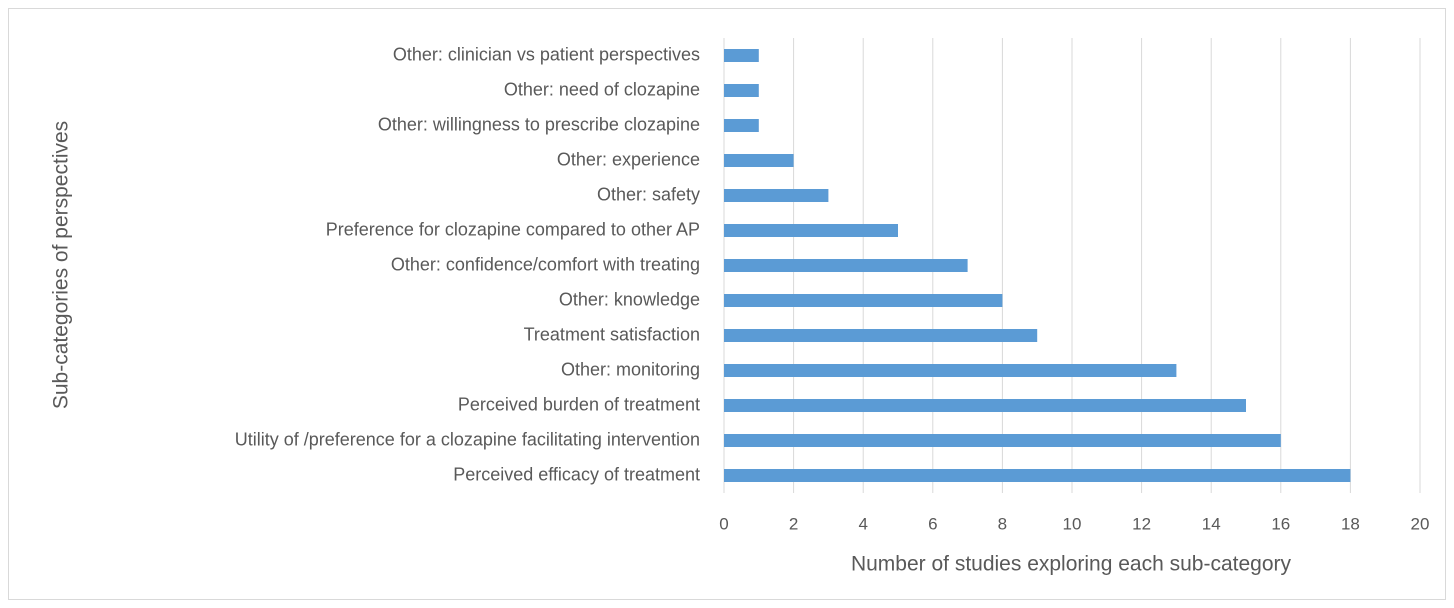 This screenshot has width=1454, height=608. I want to click on x-tick-label: 14, so click(1211, 523).